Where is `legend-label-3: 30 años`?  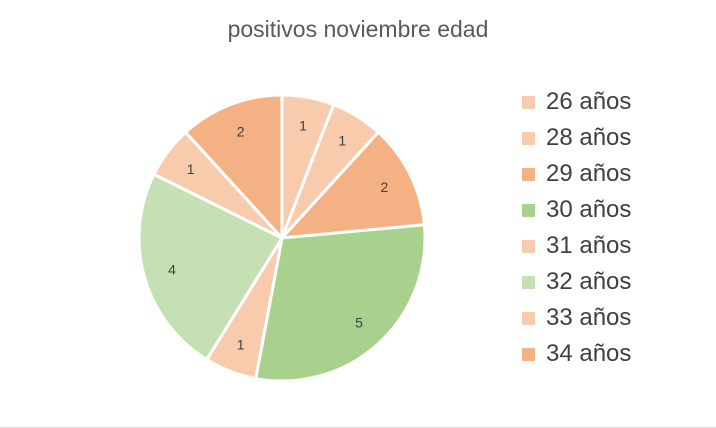
legend-label-3: 30 años is located at coordinates (589, 209).